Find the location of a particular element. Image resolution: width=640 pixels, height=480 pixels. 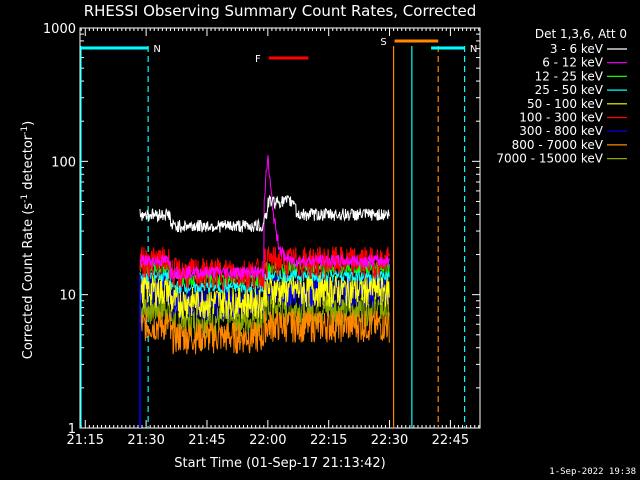

y-axis-label-sup1: -1 is located at coordinates (25, 198).